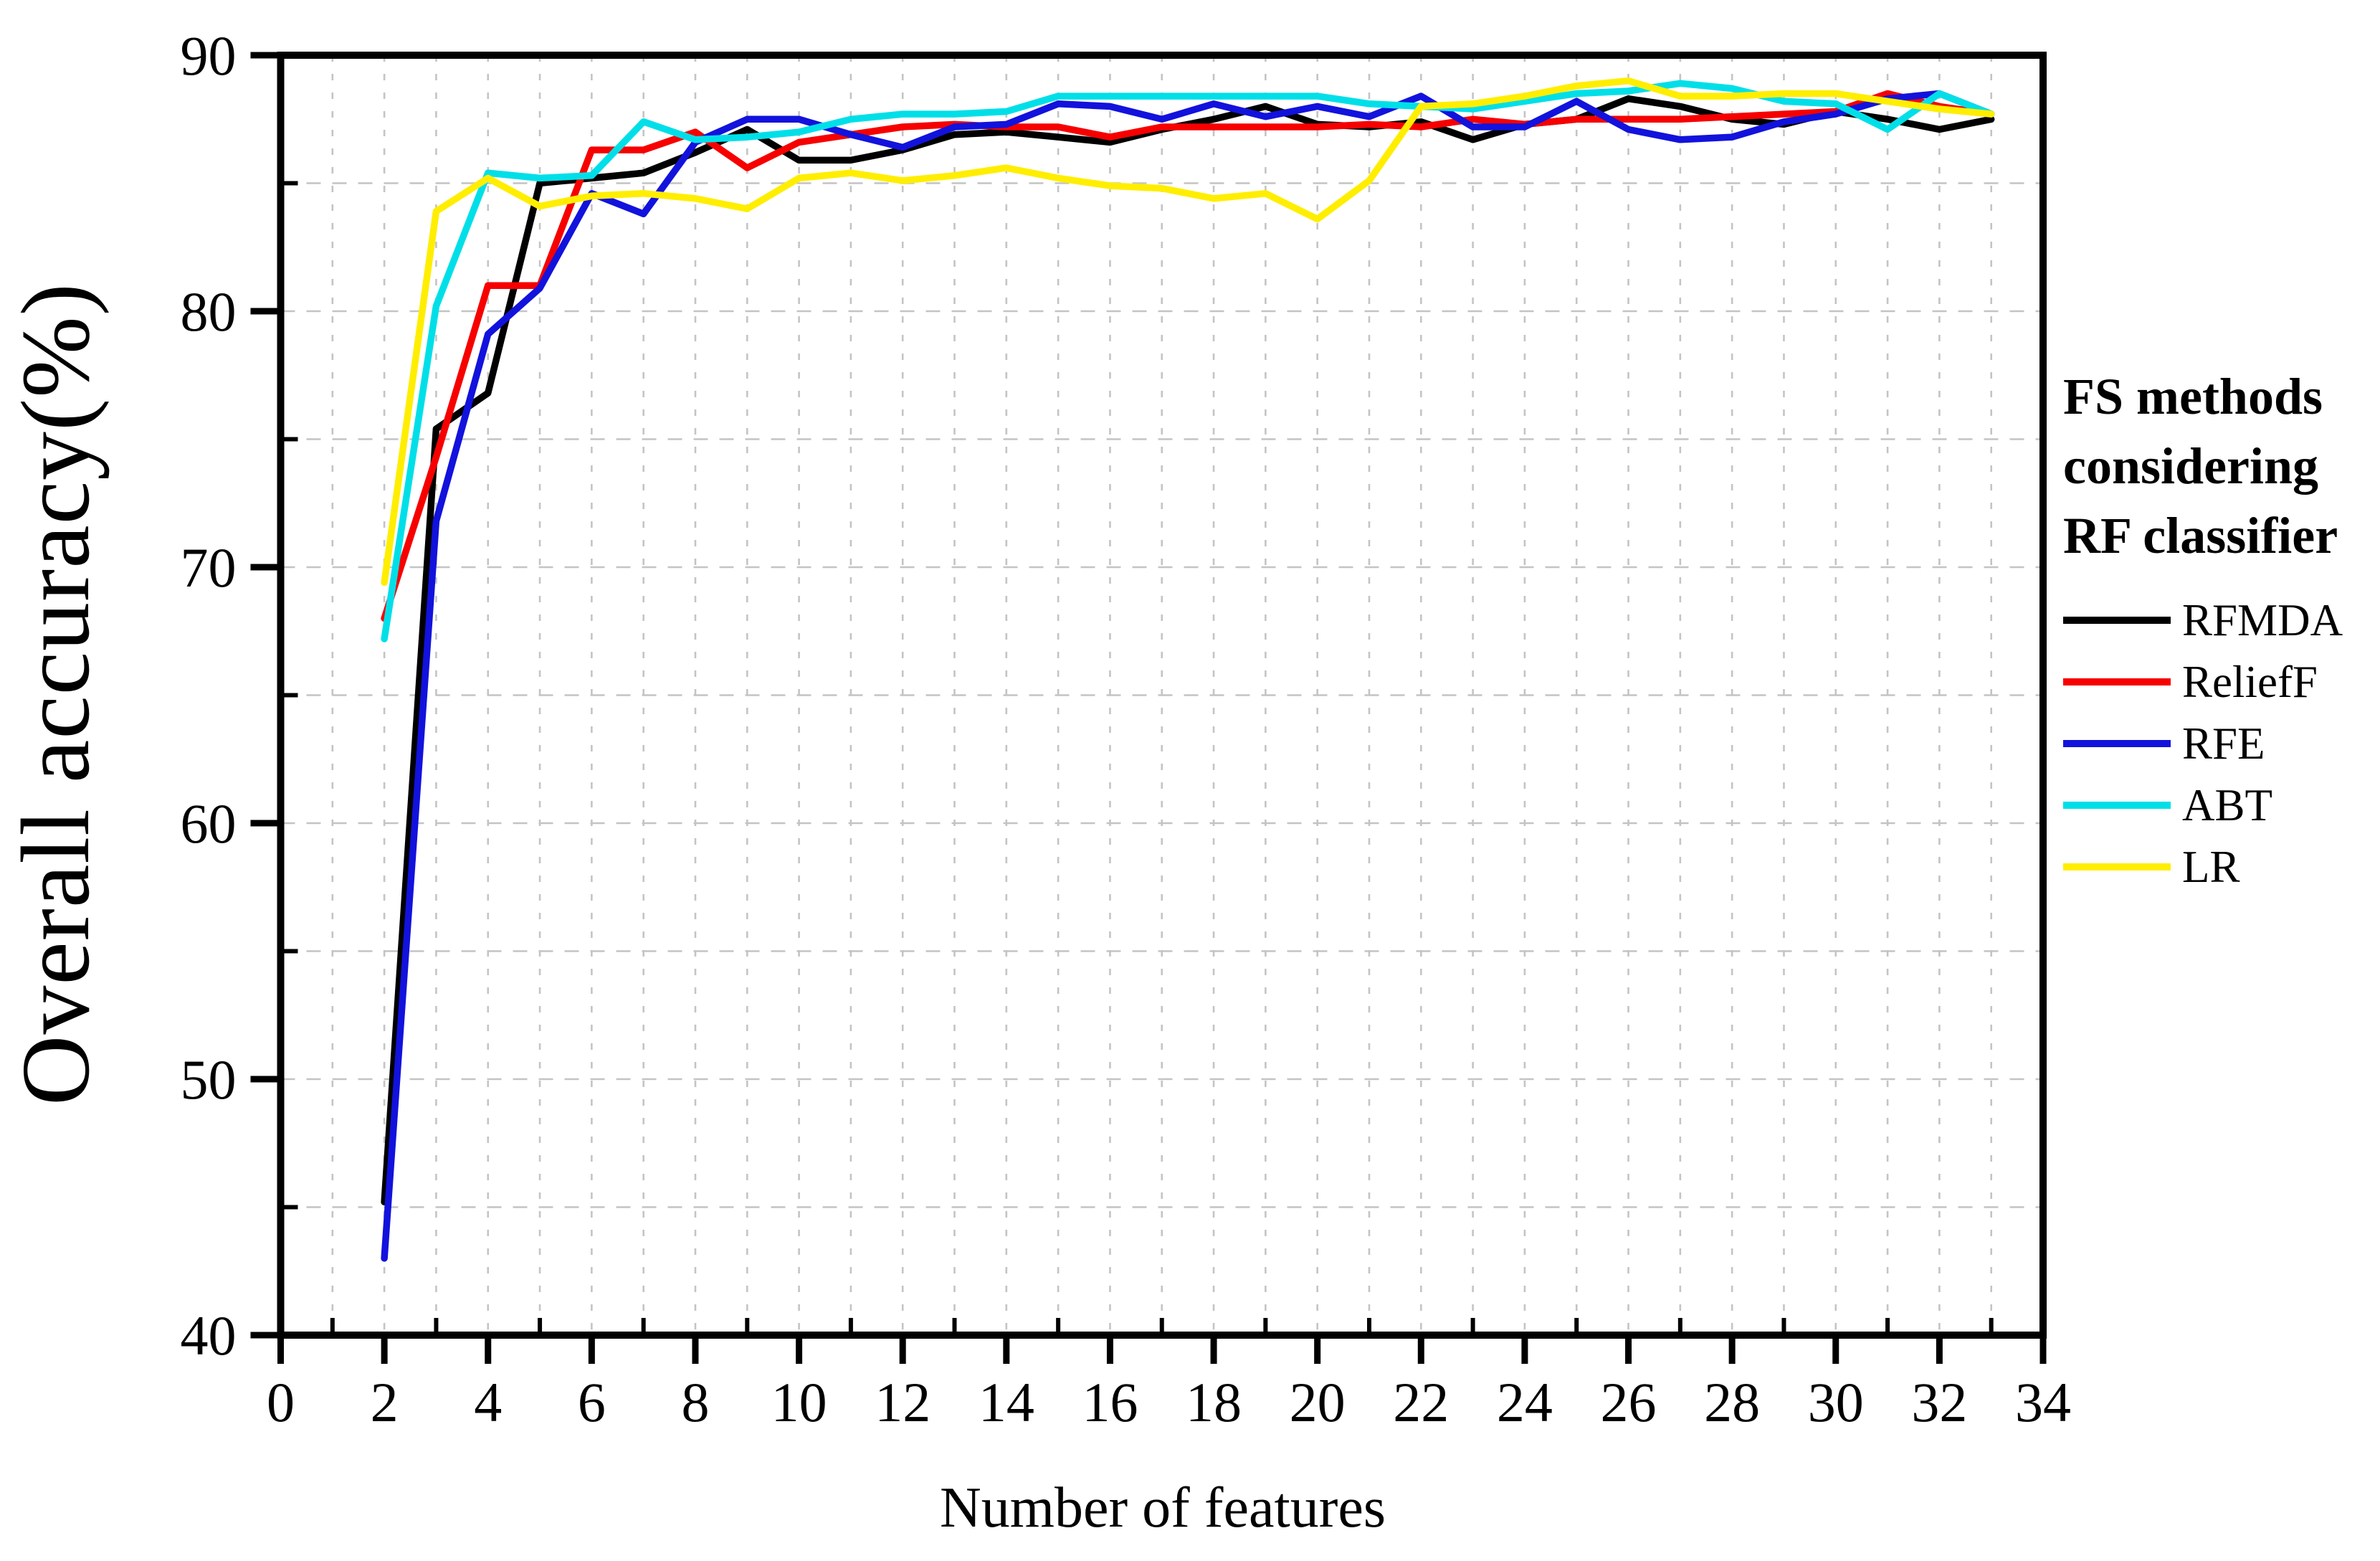 The width and height of the screenshot is (2380, 1561). What do you see at coordinates (209, 824) in the screenshot?
I see `y-tick-label: 60` at bounding box center [209, 824].